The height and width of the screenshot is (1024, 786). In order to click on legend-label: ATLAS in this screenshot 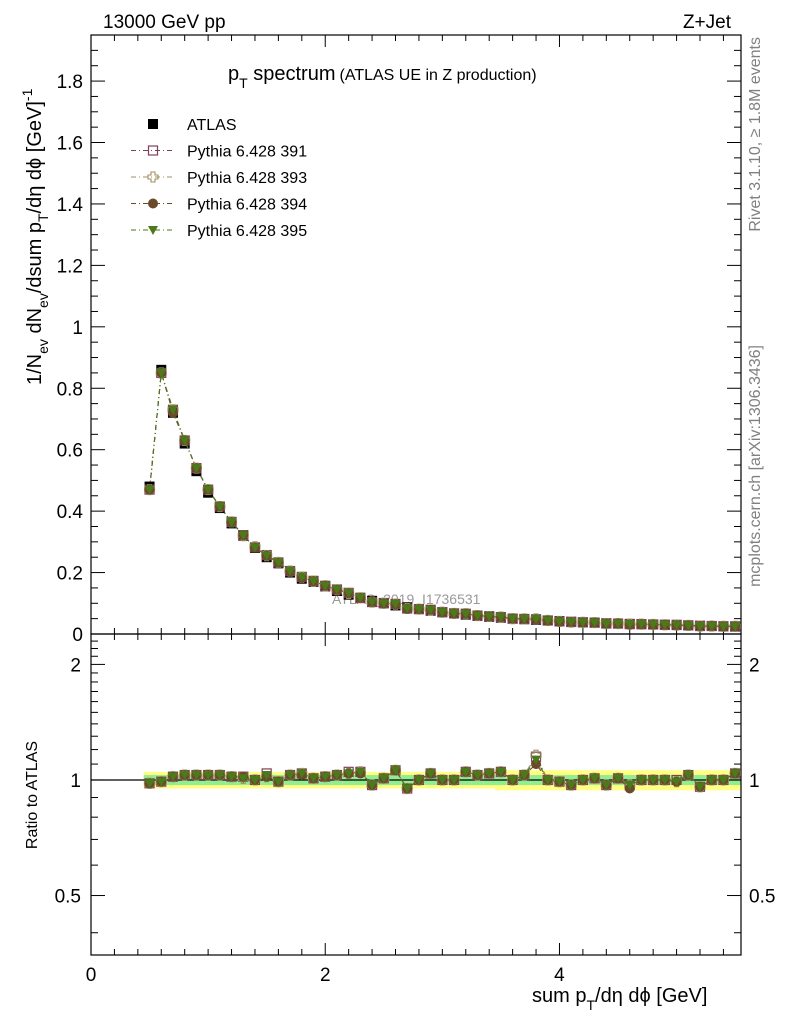, I will do `click(212, 125)`.